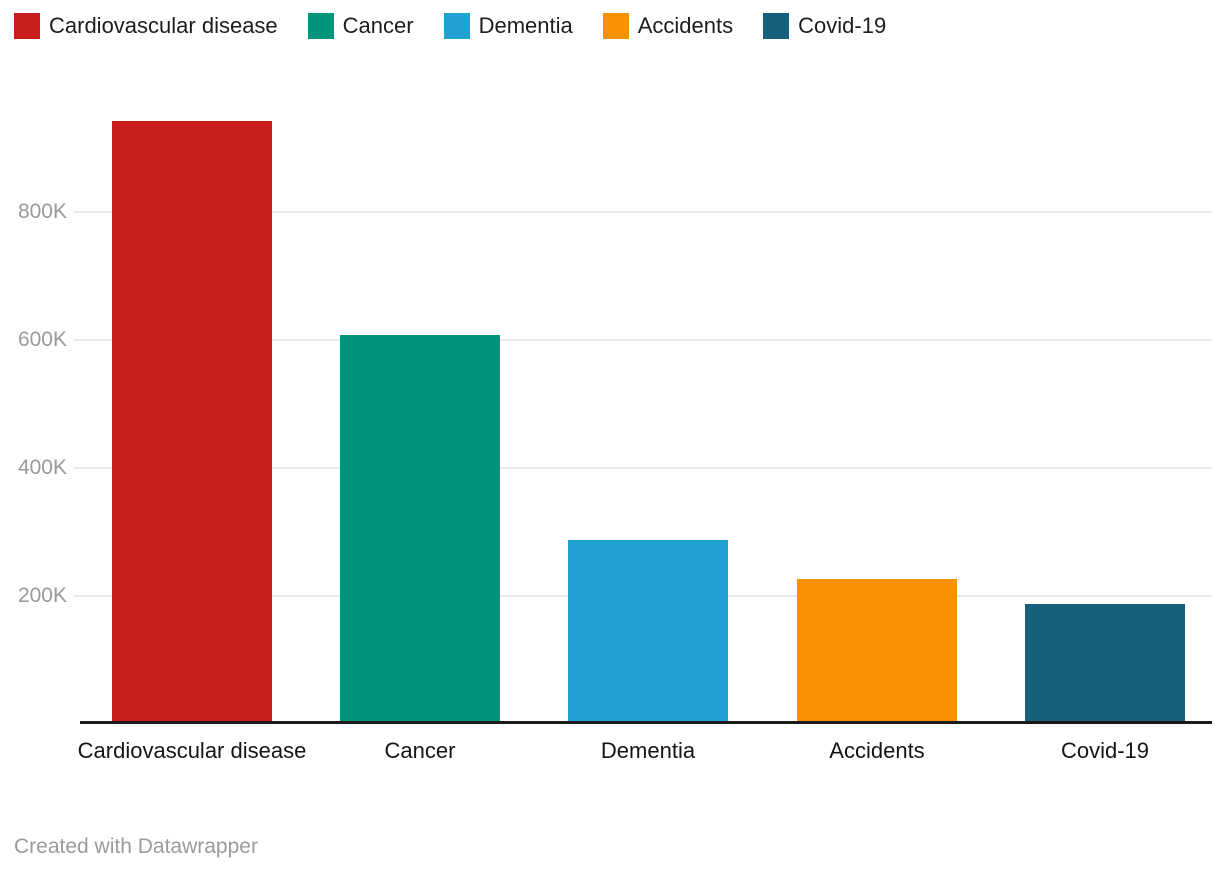 This screenshot has width=1220, height=872. Describe the element at coordinates (42, 595) in the screenshot. I see `y-axis-tick-label: 200K` at that location.